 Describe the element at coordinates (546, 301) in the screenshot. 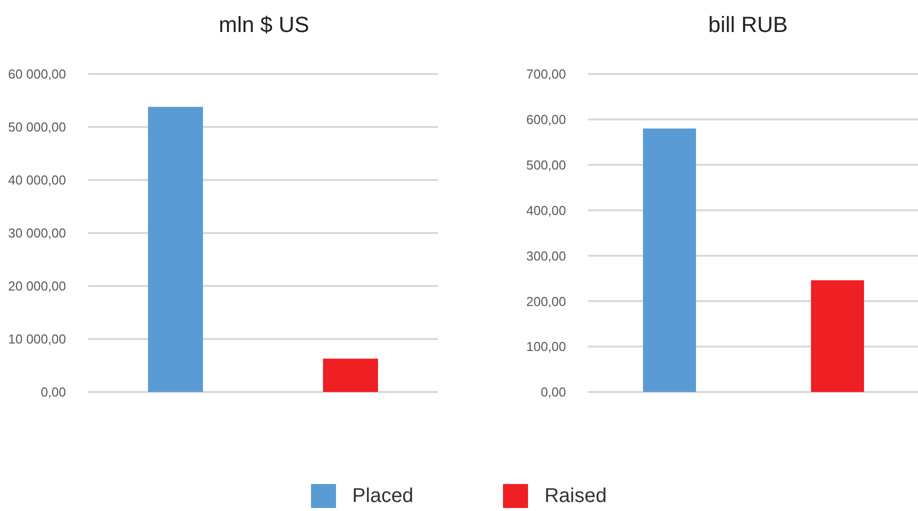

I see `y-tick-label: 200,00` at that location.